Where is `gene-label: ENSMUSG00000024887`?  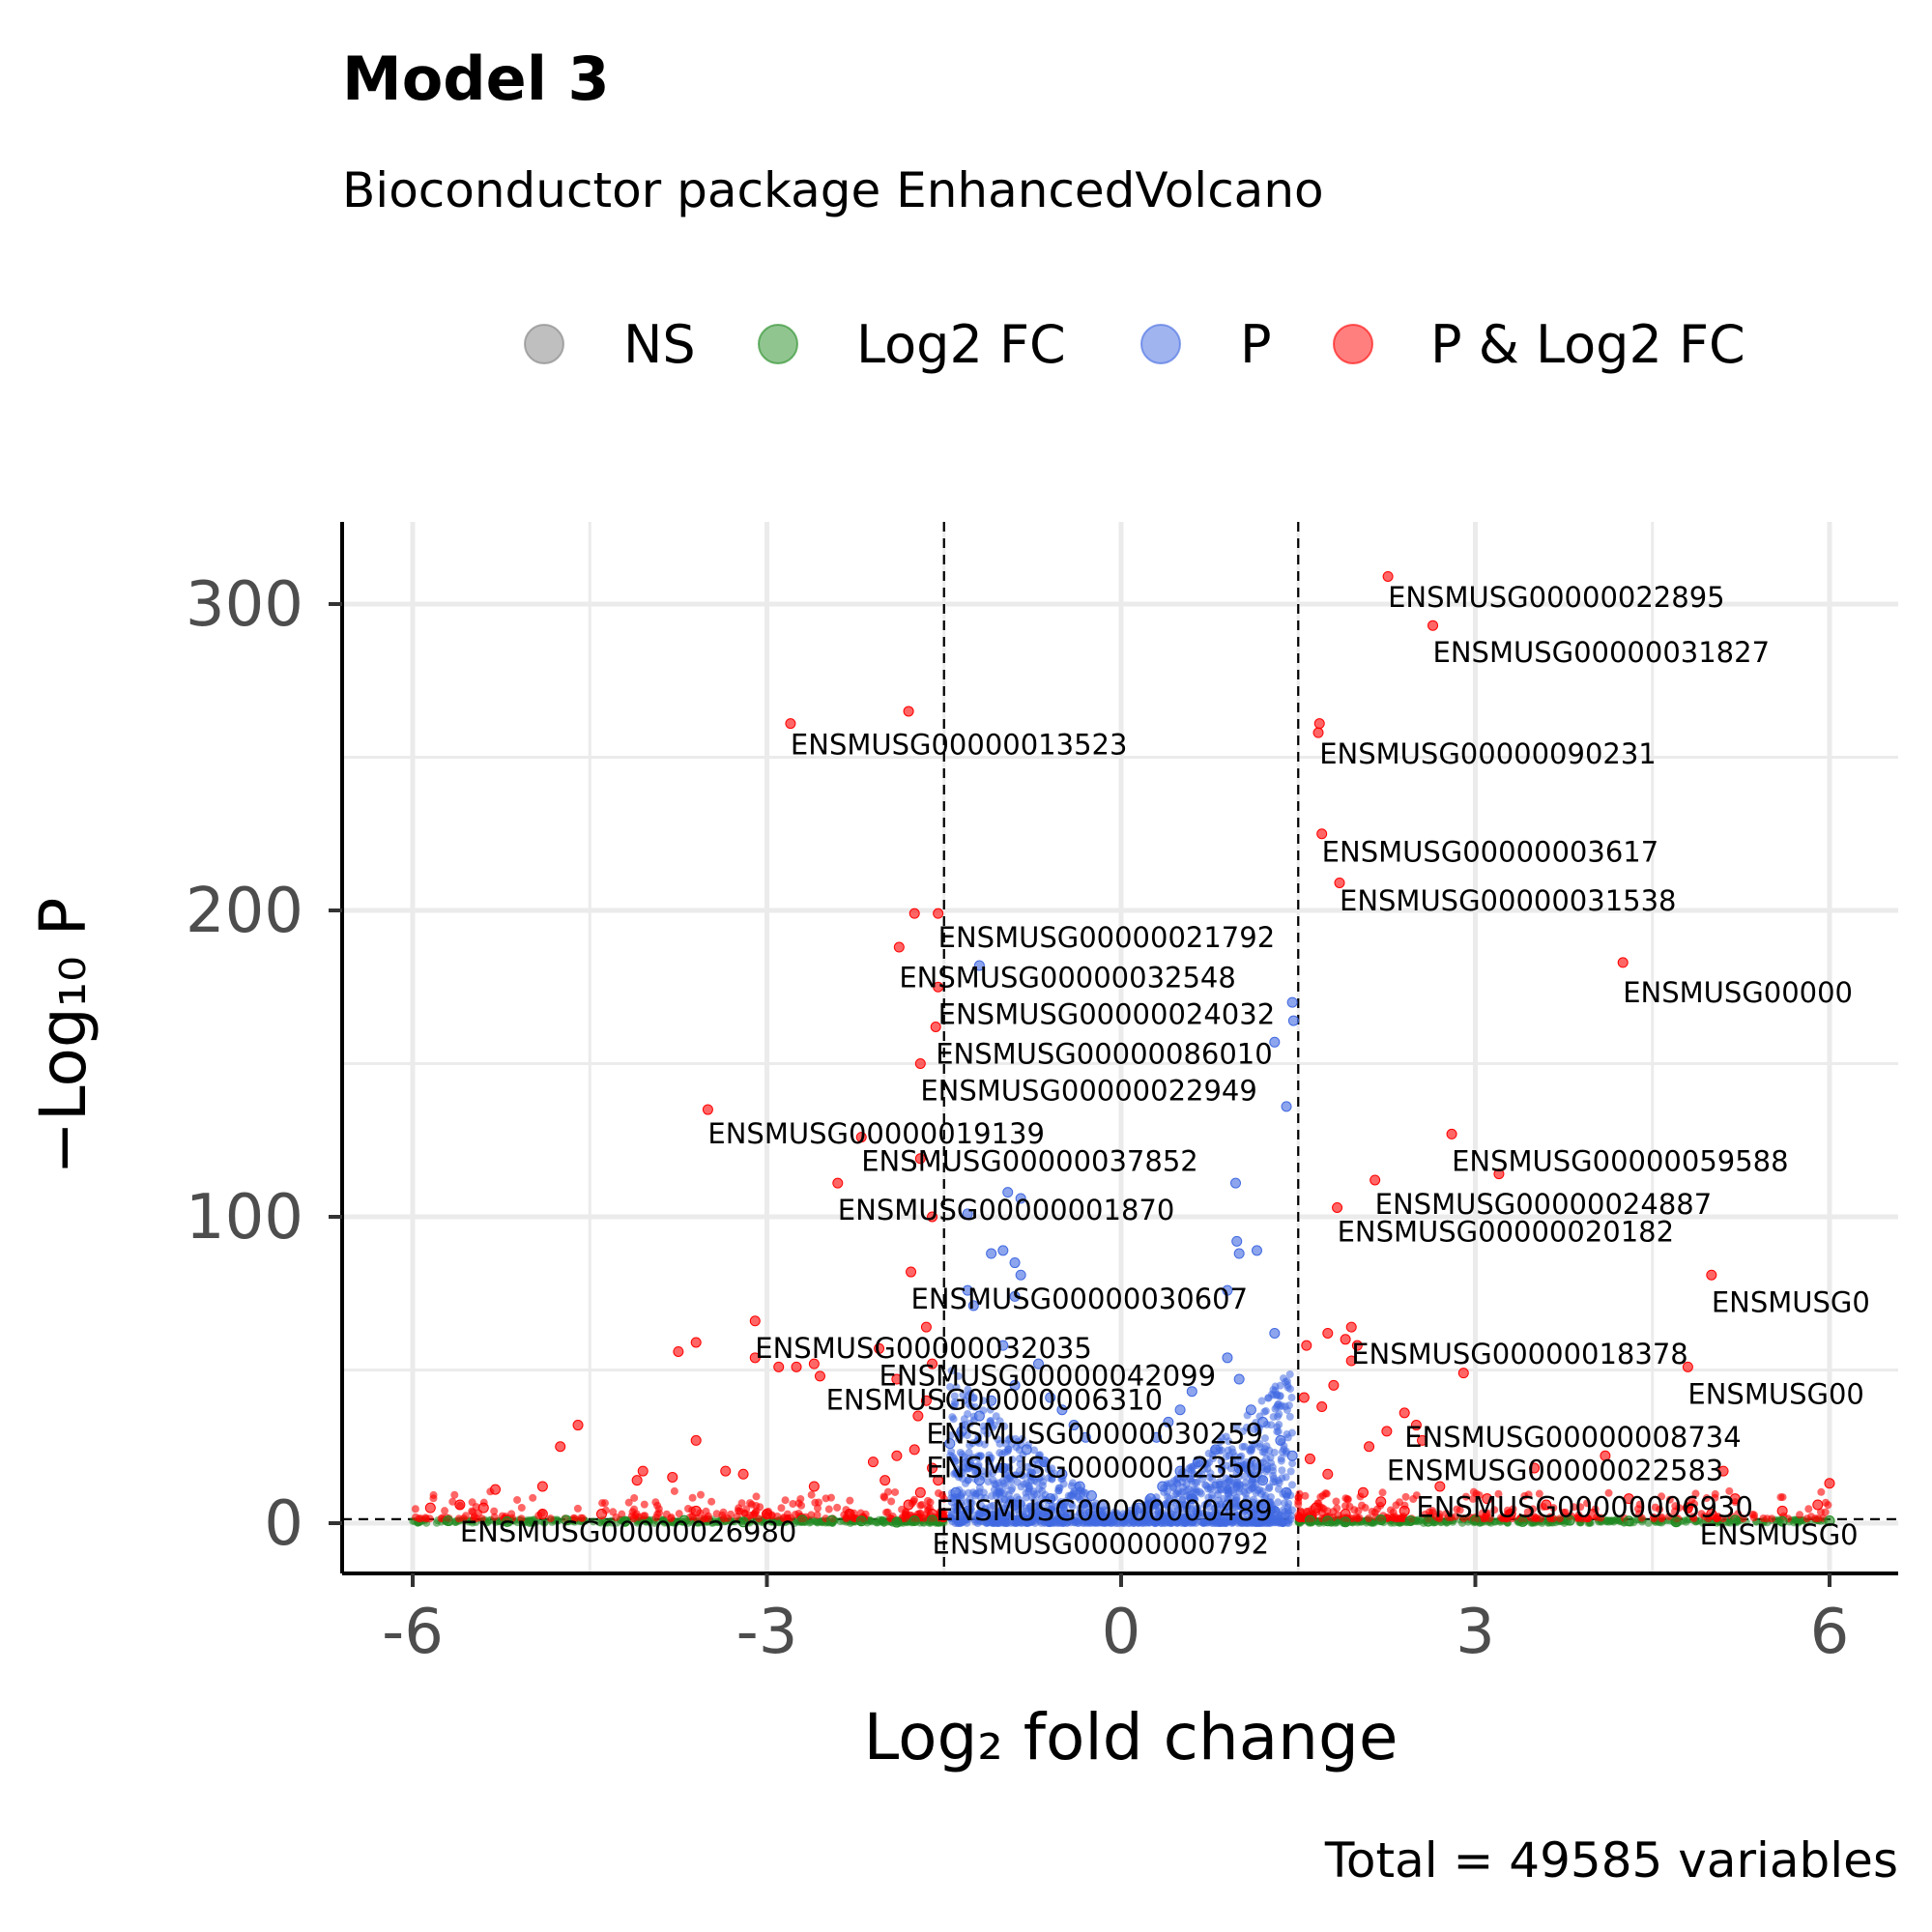
gene-label: ENSMUSG00000024887 is located at coordinates (1544, 1205).